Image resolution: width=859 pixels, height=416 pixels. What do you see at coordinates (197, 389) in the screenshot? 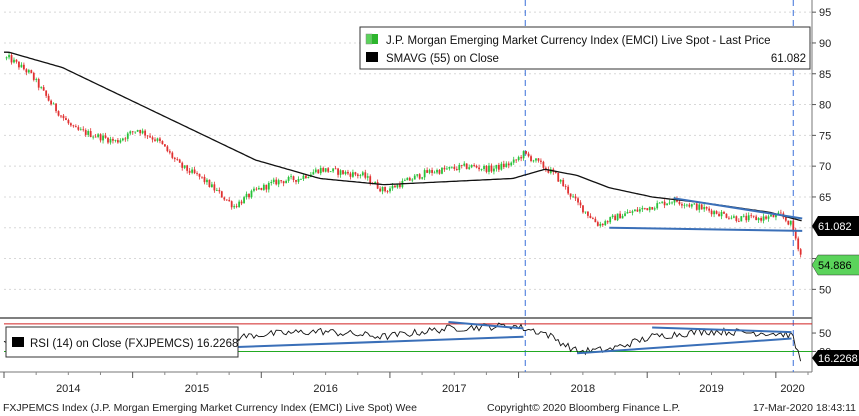
I see `x-year-label: 2015` at bounding box center [197, 389].